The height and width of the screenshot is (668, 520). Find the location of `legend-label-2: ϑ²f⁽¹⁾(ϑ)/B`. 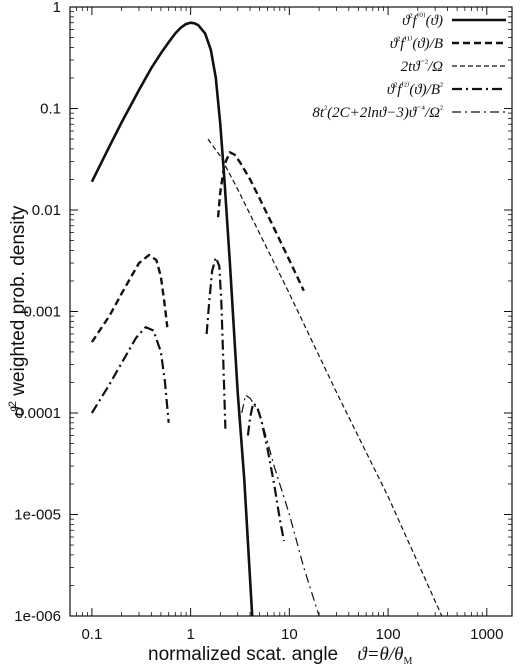

legend-label-2: ϑ²f⁽¹⁾(ϑ)/B is located at coordinates (416, 44).